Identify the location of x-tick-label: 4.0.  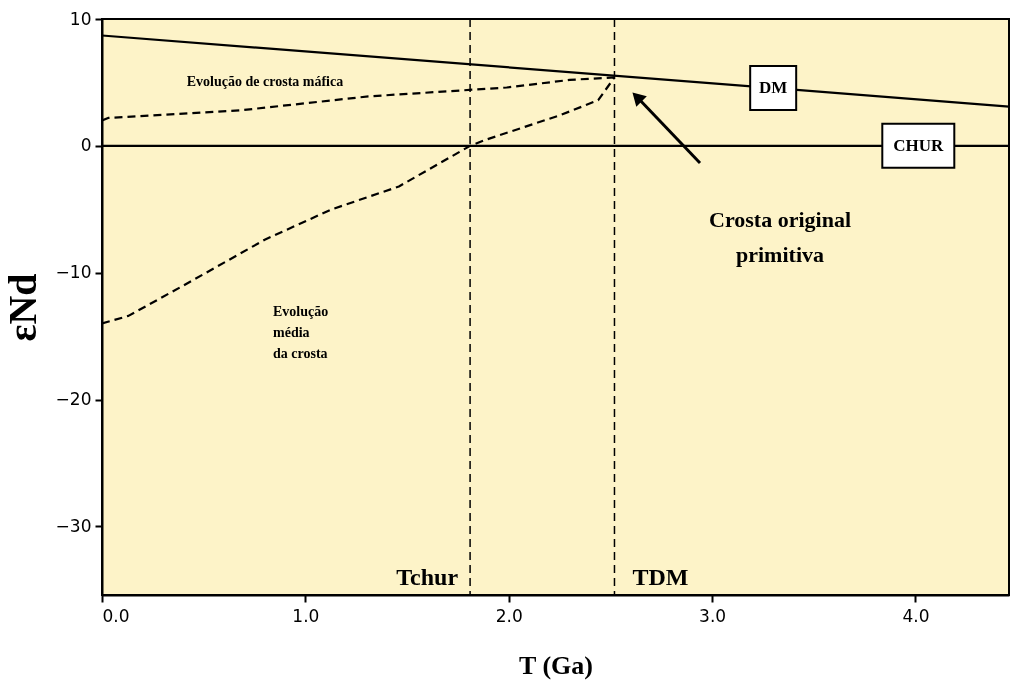
(916, 615).